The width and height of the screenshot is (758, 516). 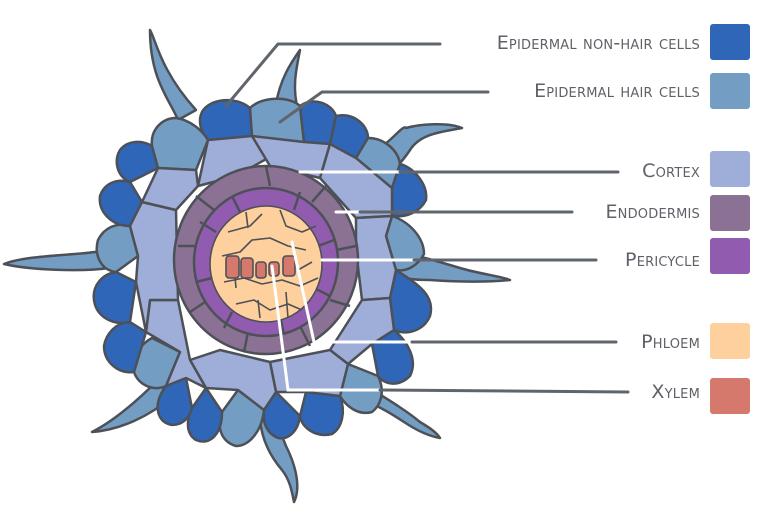 What do you see at coordinates (730, 341) in the screenshot?
I see `swatch-phloem` at bounding box center [730, 341].